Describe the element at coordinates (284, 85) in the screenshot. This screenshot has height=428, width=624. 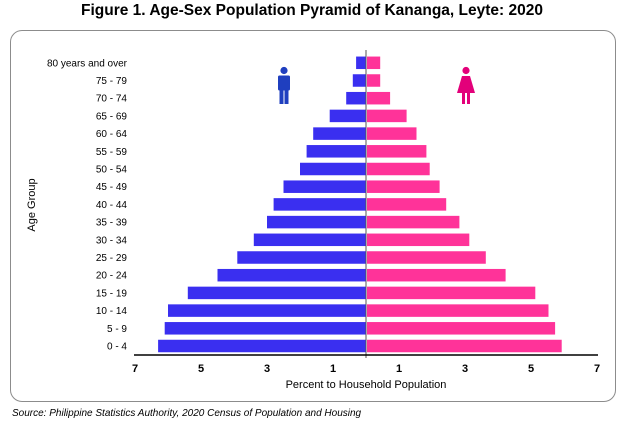
I see `male-person-icon` at that location.